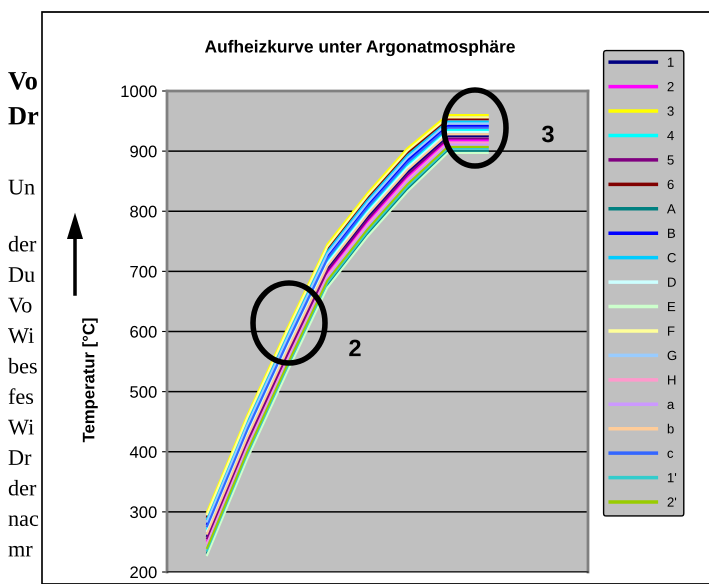 Image resolution: width=709 pixels, height=584 pixels. I want to click on legend-label: H, so click(672, 379).